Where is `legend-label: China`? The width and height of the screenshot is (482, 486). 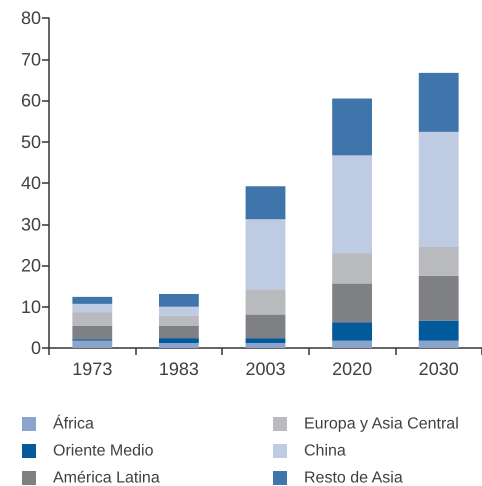
legend-label: China is located at coordinates (325, 451).